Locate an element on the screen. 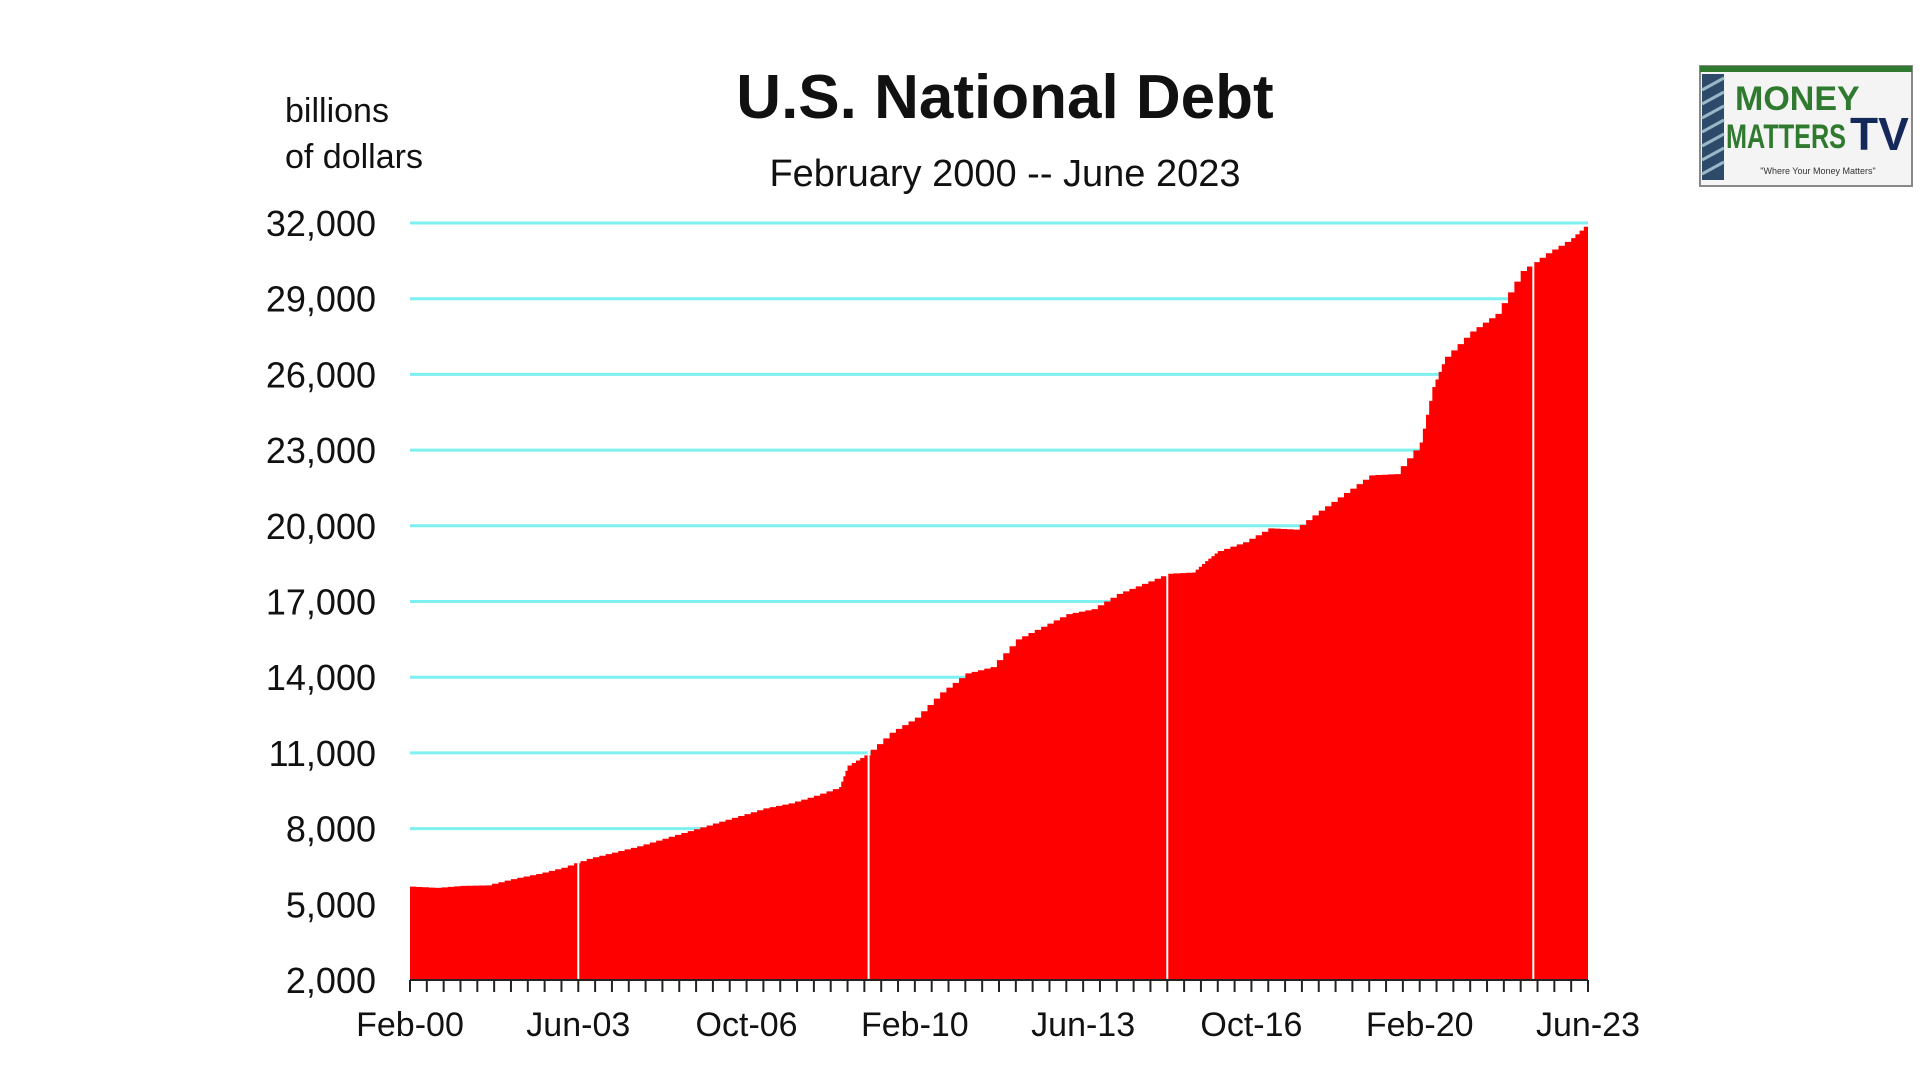  logo-word-matters: MATTERS is located at coordinates (1786, 137).